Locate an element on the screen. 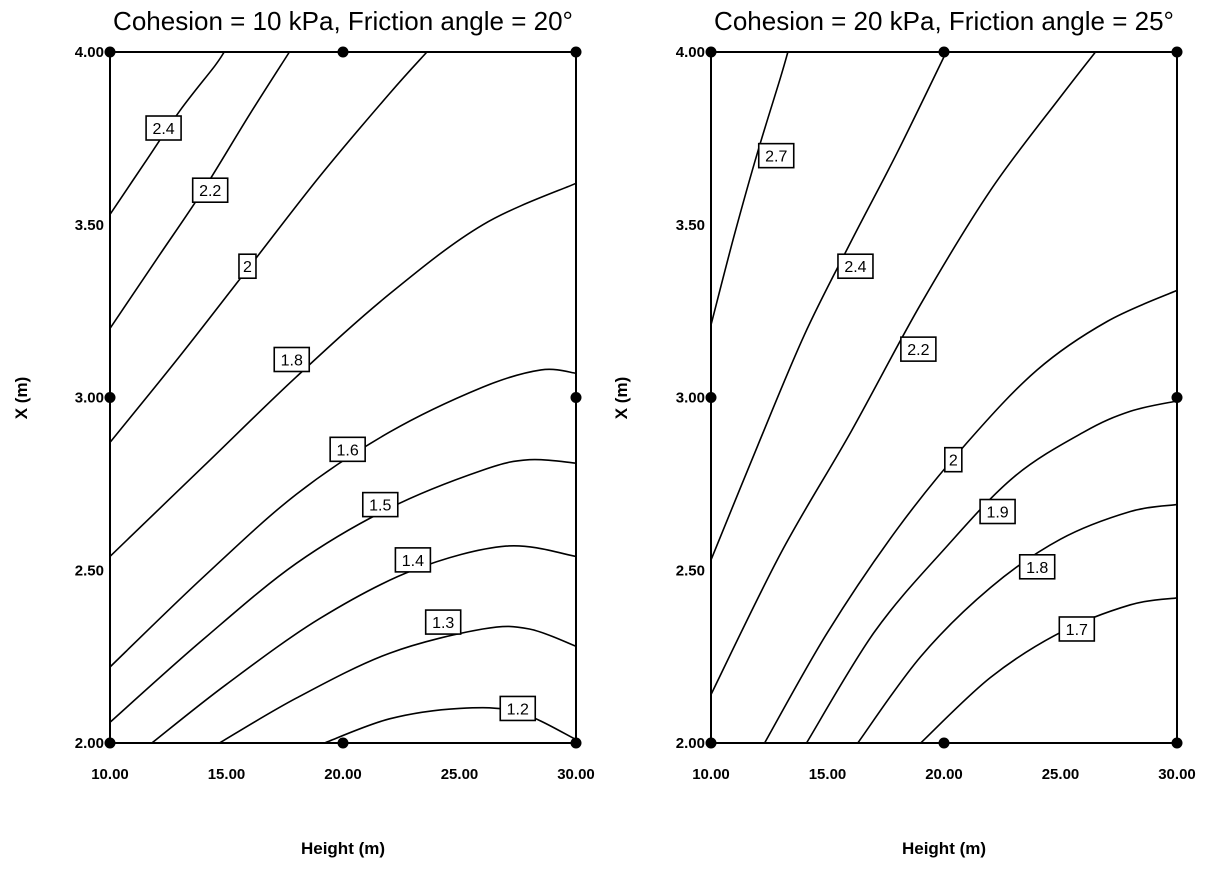  right-contour-1.9 is located at coordinates (991, 572).